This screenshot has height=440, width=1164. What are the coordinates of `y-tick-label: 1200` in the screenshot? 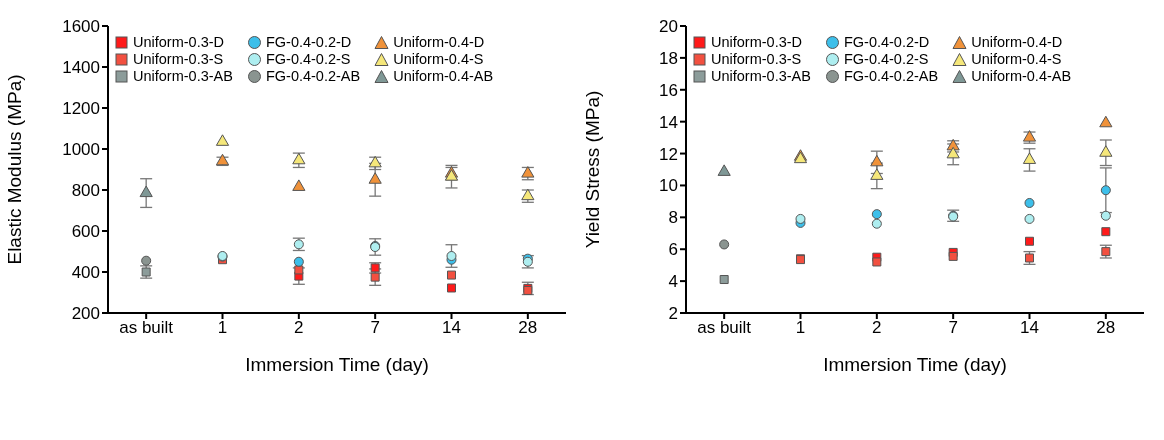 It's located at (81, 109).